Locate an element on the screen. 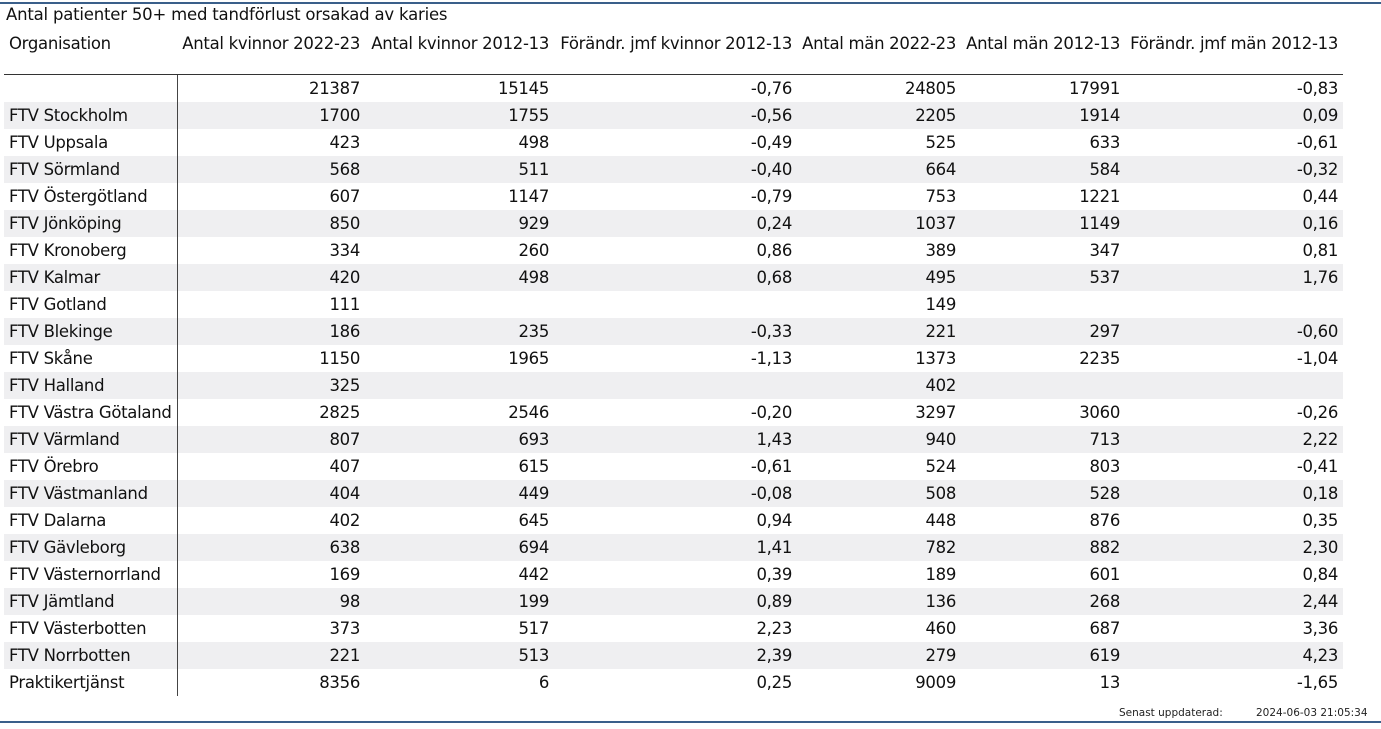  cell-women-change: -0,56 is located at coordinates (676, 115).